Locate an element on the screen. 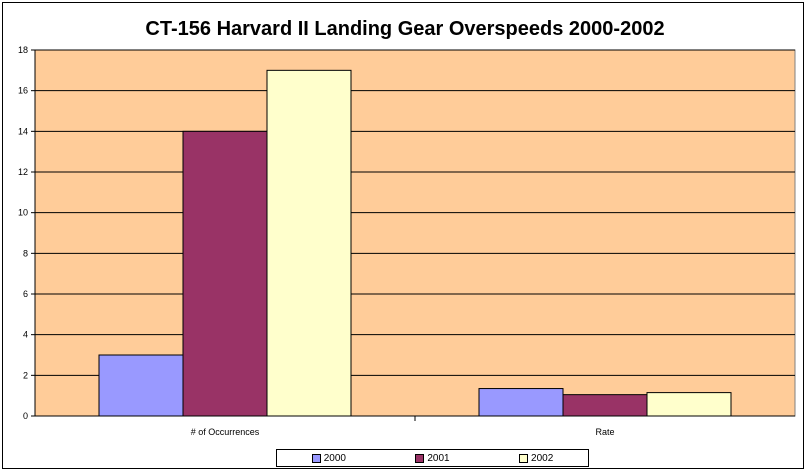 This screenshot has width=810, height=475. bar-2000-occurrences is located at coordinates (141, 385).